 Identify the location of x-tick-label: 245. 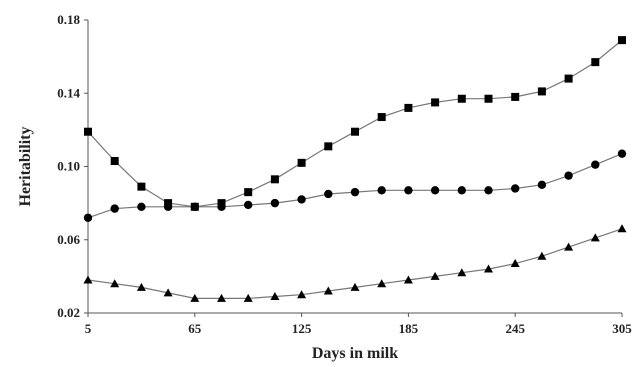
(515, 328).